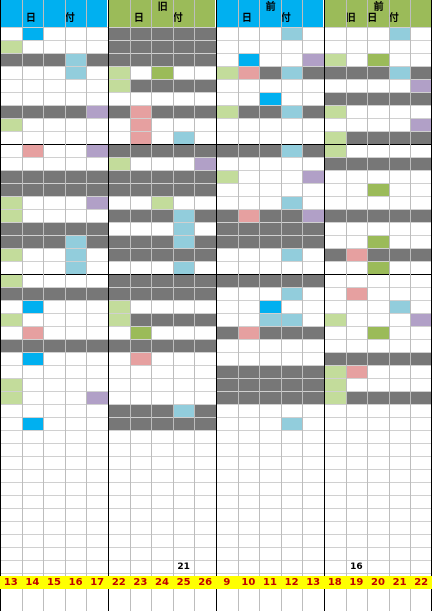 The height and width of the screenshot is (611, 432). Describe the element at coordinates (10, 582) in the screenshot. I see `footer-day-number: 13` at that location.